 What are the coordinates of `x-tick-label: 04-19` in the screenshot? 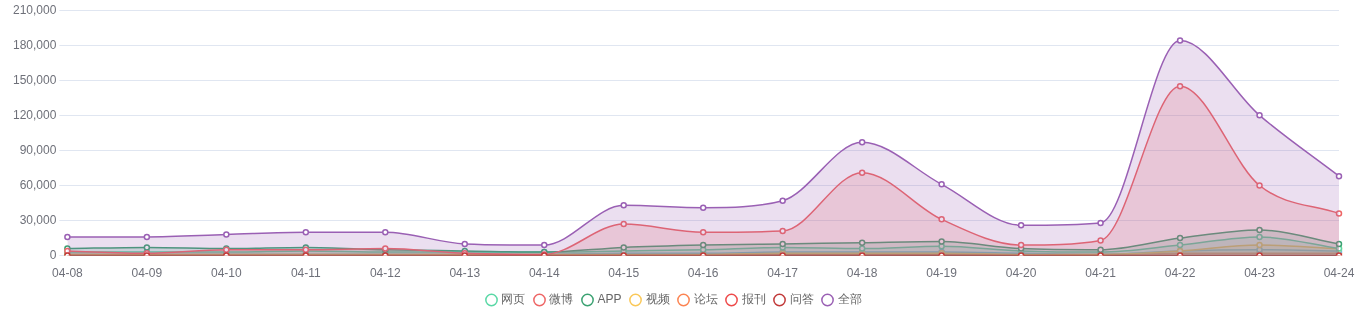 It's located at (942, 273).